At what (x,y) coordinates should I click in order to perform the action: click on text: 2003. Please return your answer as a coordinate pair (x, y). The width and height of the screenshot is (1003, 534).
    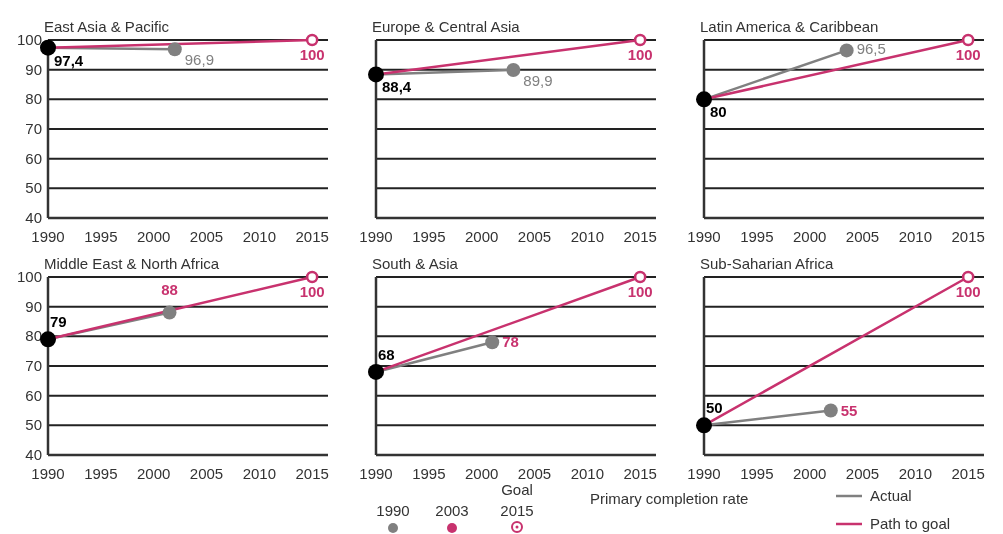
    Looking at the image, I should click on (452, 510).